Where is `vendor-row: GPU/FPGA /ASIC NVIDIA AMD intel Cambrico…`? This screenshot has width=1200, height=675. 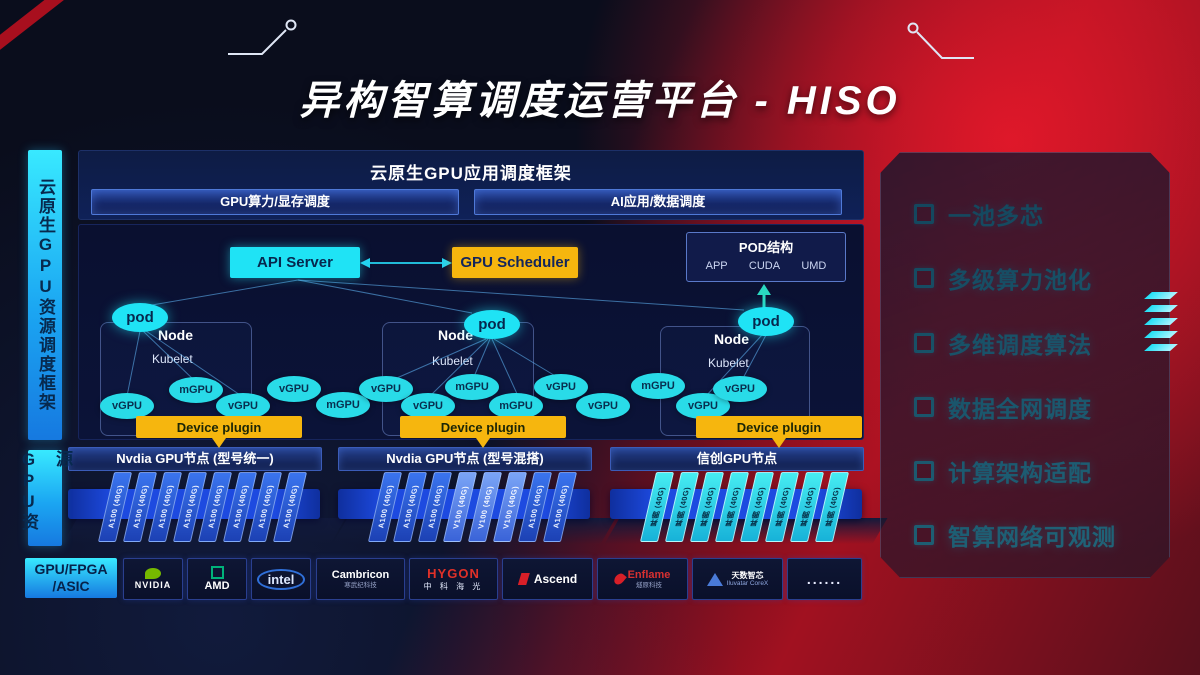
vendor-row: GPU/FPGA /ASIC NVIDIA AMD intel Cambrico… is located at coordinates (440, 579).